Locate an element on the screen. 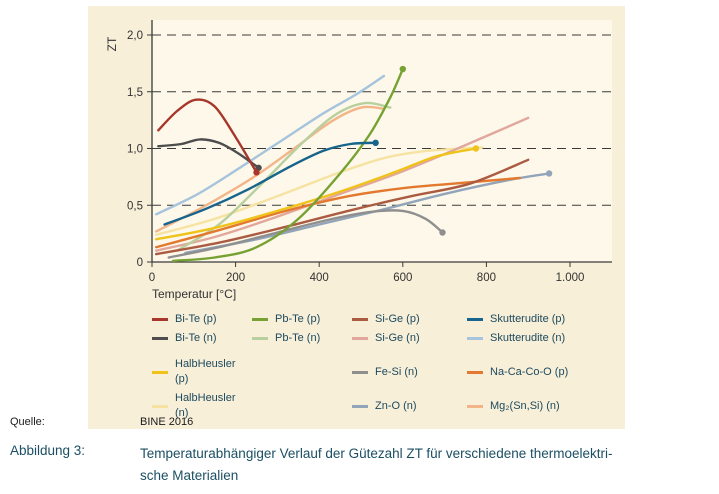 This screenshot has height=494, width=719. figure-caption-label: Abbildung 3: is located at coordinates (48, 450).